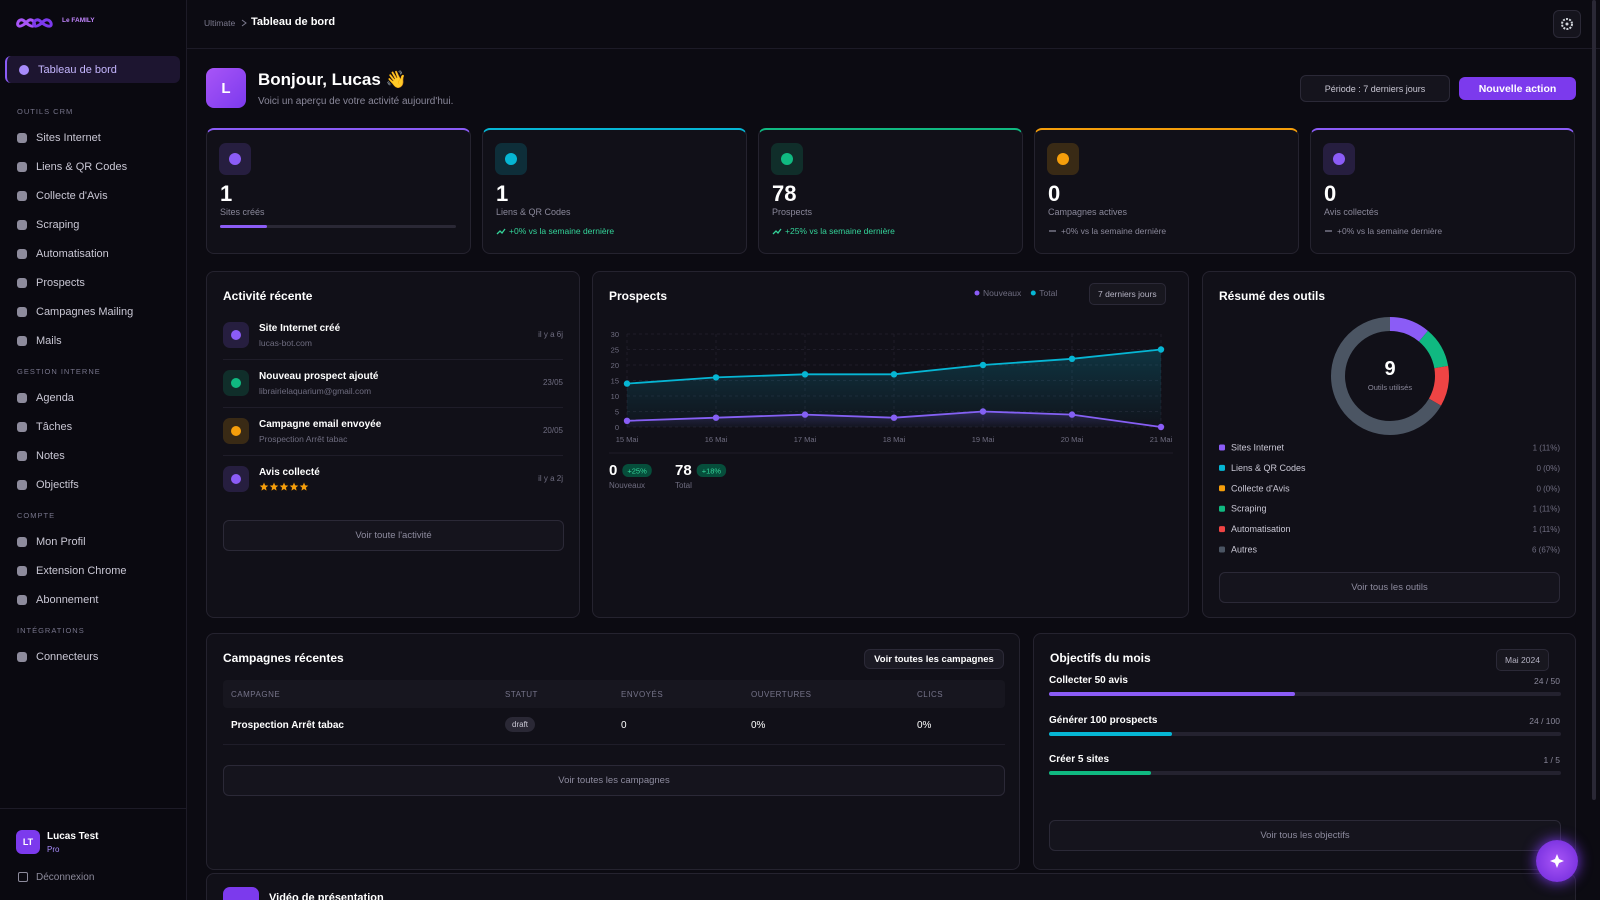 The height and width of the screenshot is (900, 1600). I want to click on table-cell: Prospection Arrêt tabac, so click(287, 725).